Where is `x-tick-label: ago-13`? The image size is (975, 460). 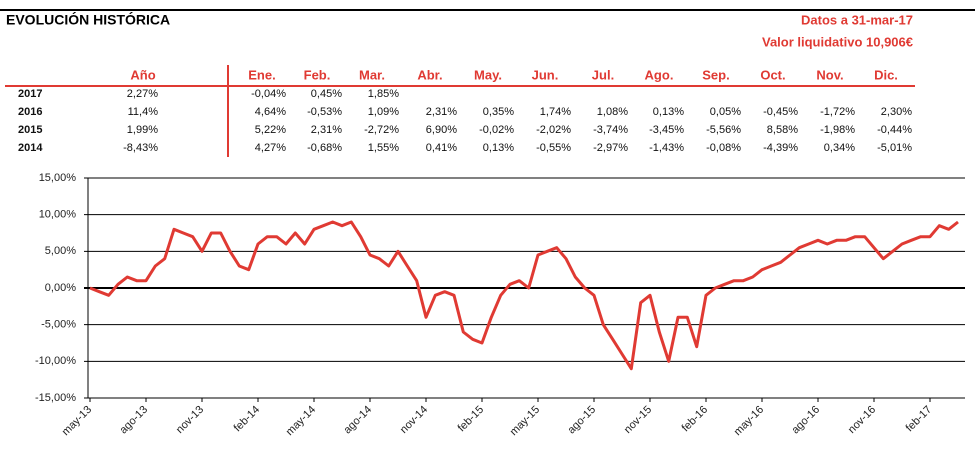
x-tick-label: ago-13 is located at coordinates (133, 420).